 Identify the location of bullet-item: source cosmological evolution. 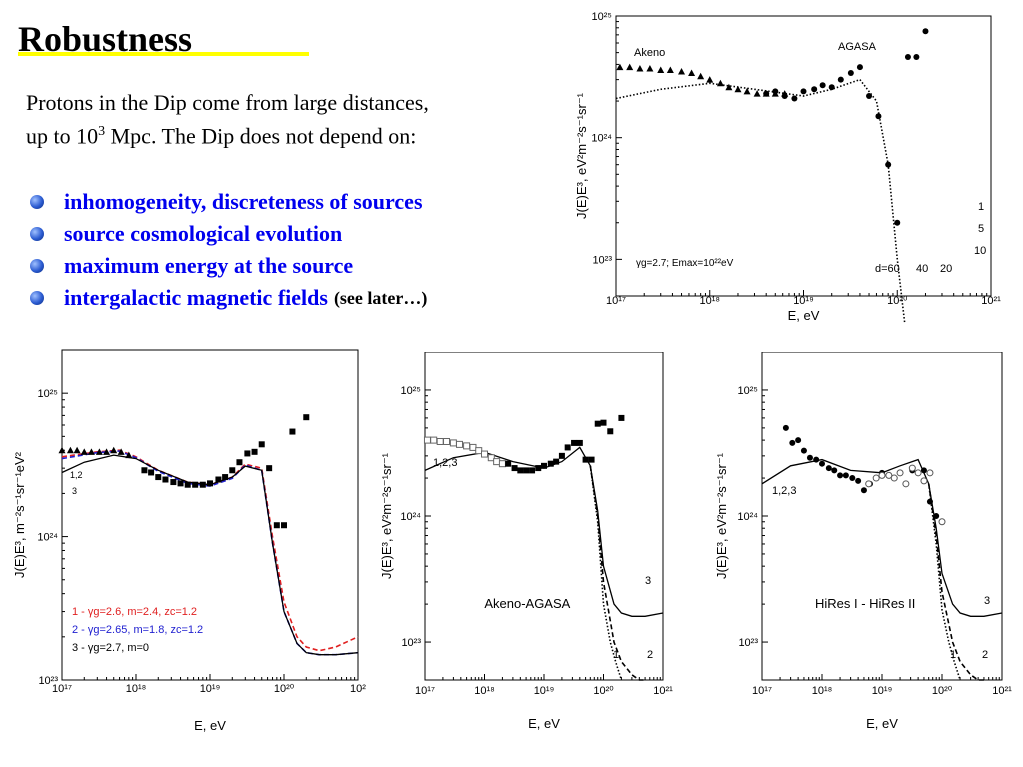
(228, 234).